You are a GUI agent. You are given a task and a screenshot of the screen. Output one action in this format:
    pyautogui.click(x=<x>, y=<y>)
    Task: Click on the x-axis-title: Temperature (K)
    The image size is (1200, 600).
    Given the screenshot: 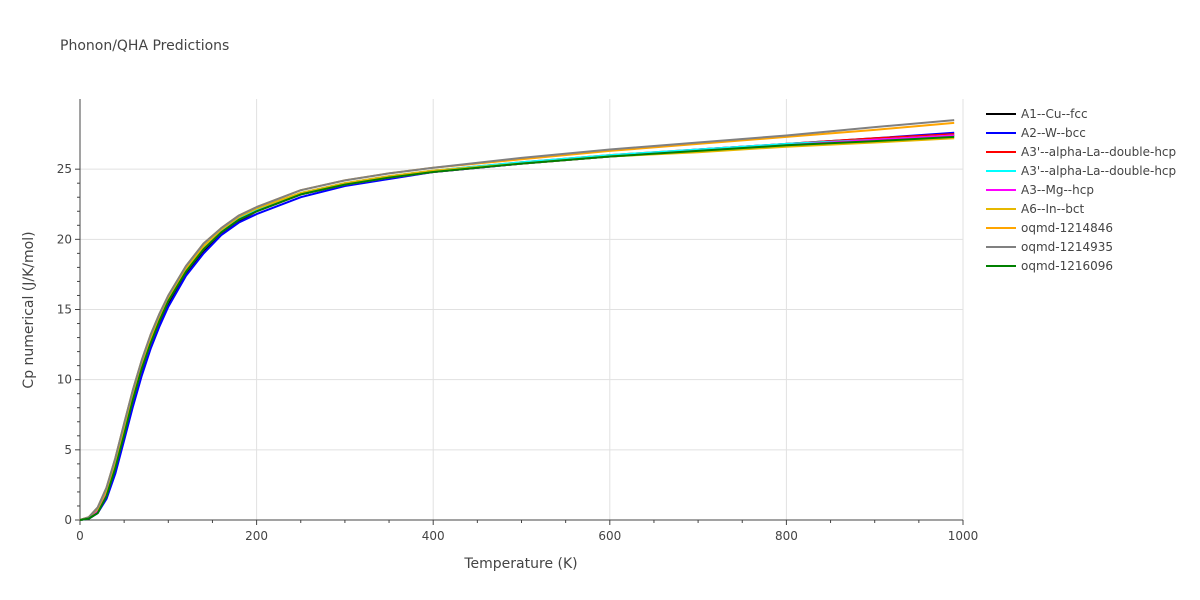 What is the action you would take?
    pyautogui.click(x=520, y=564)
    